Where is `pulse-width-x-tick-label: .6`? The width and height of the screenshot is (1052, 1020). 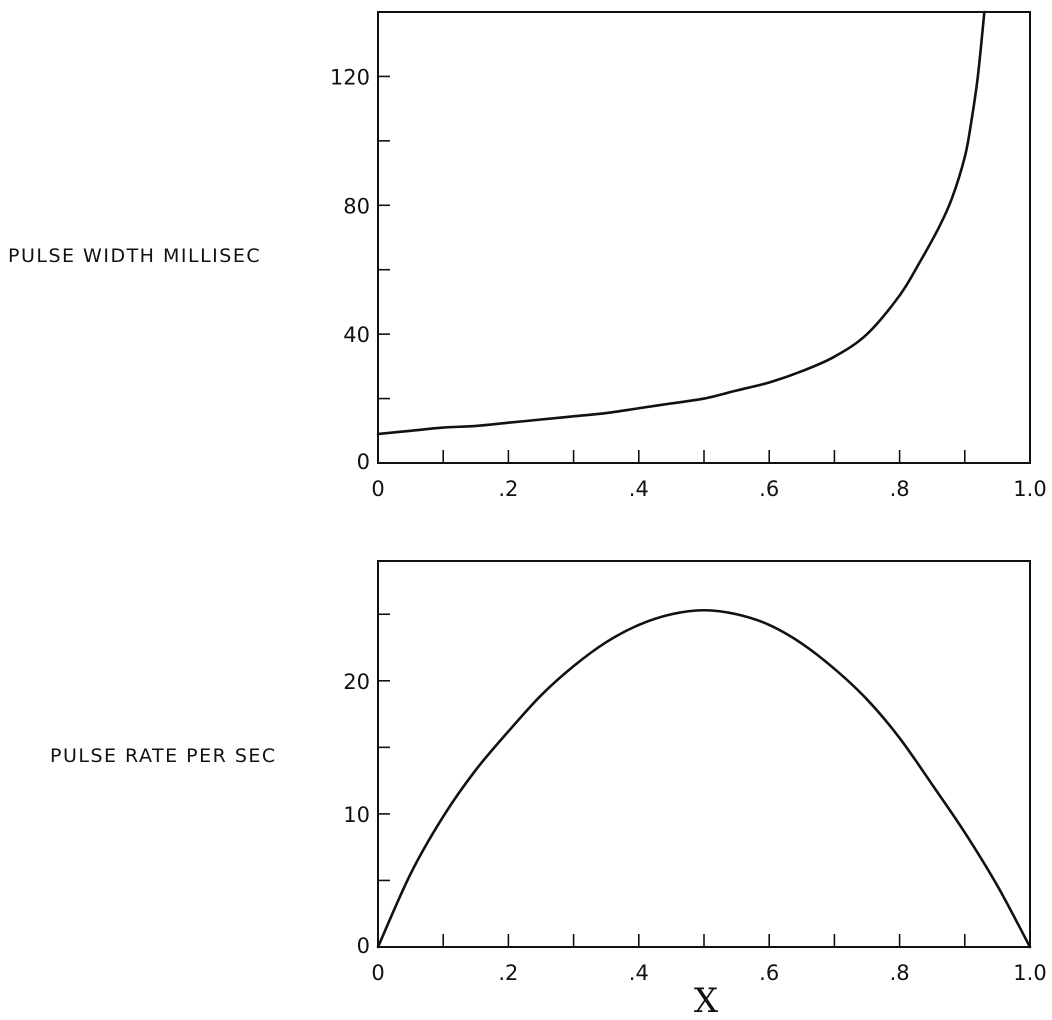
pulse-width-x-tick-label: .6 is located at coordinates (769, 489).